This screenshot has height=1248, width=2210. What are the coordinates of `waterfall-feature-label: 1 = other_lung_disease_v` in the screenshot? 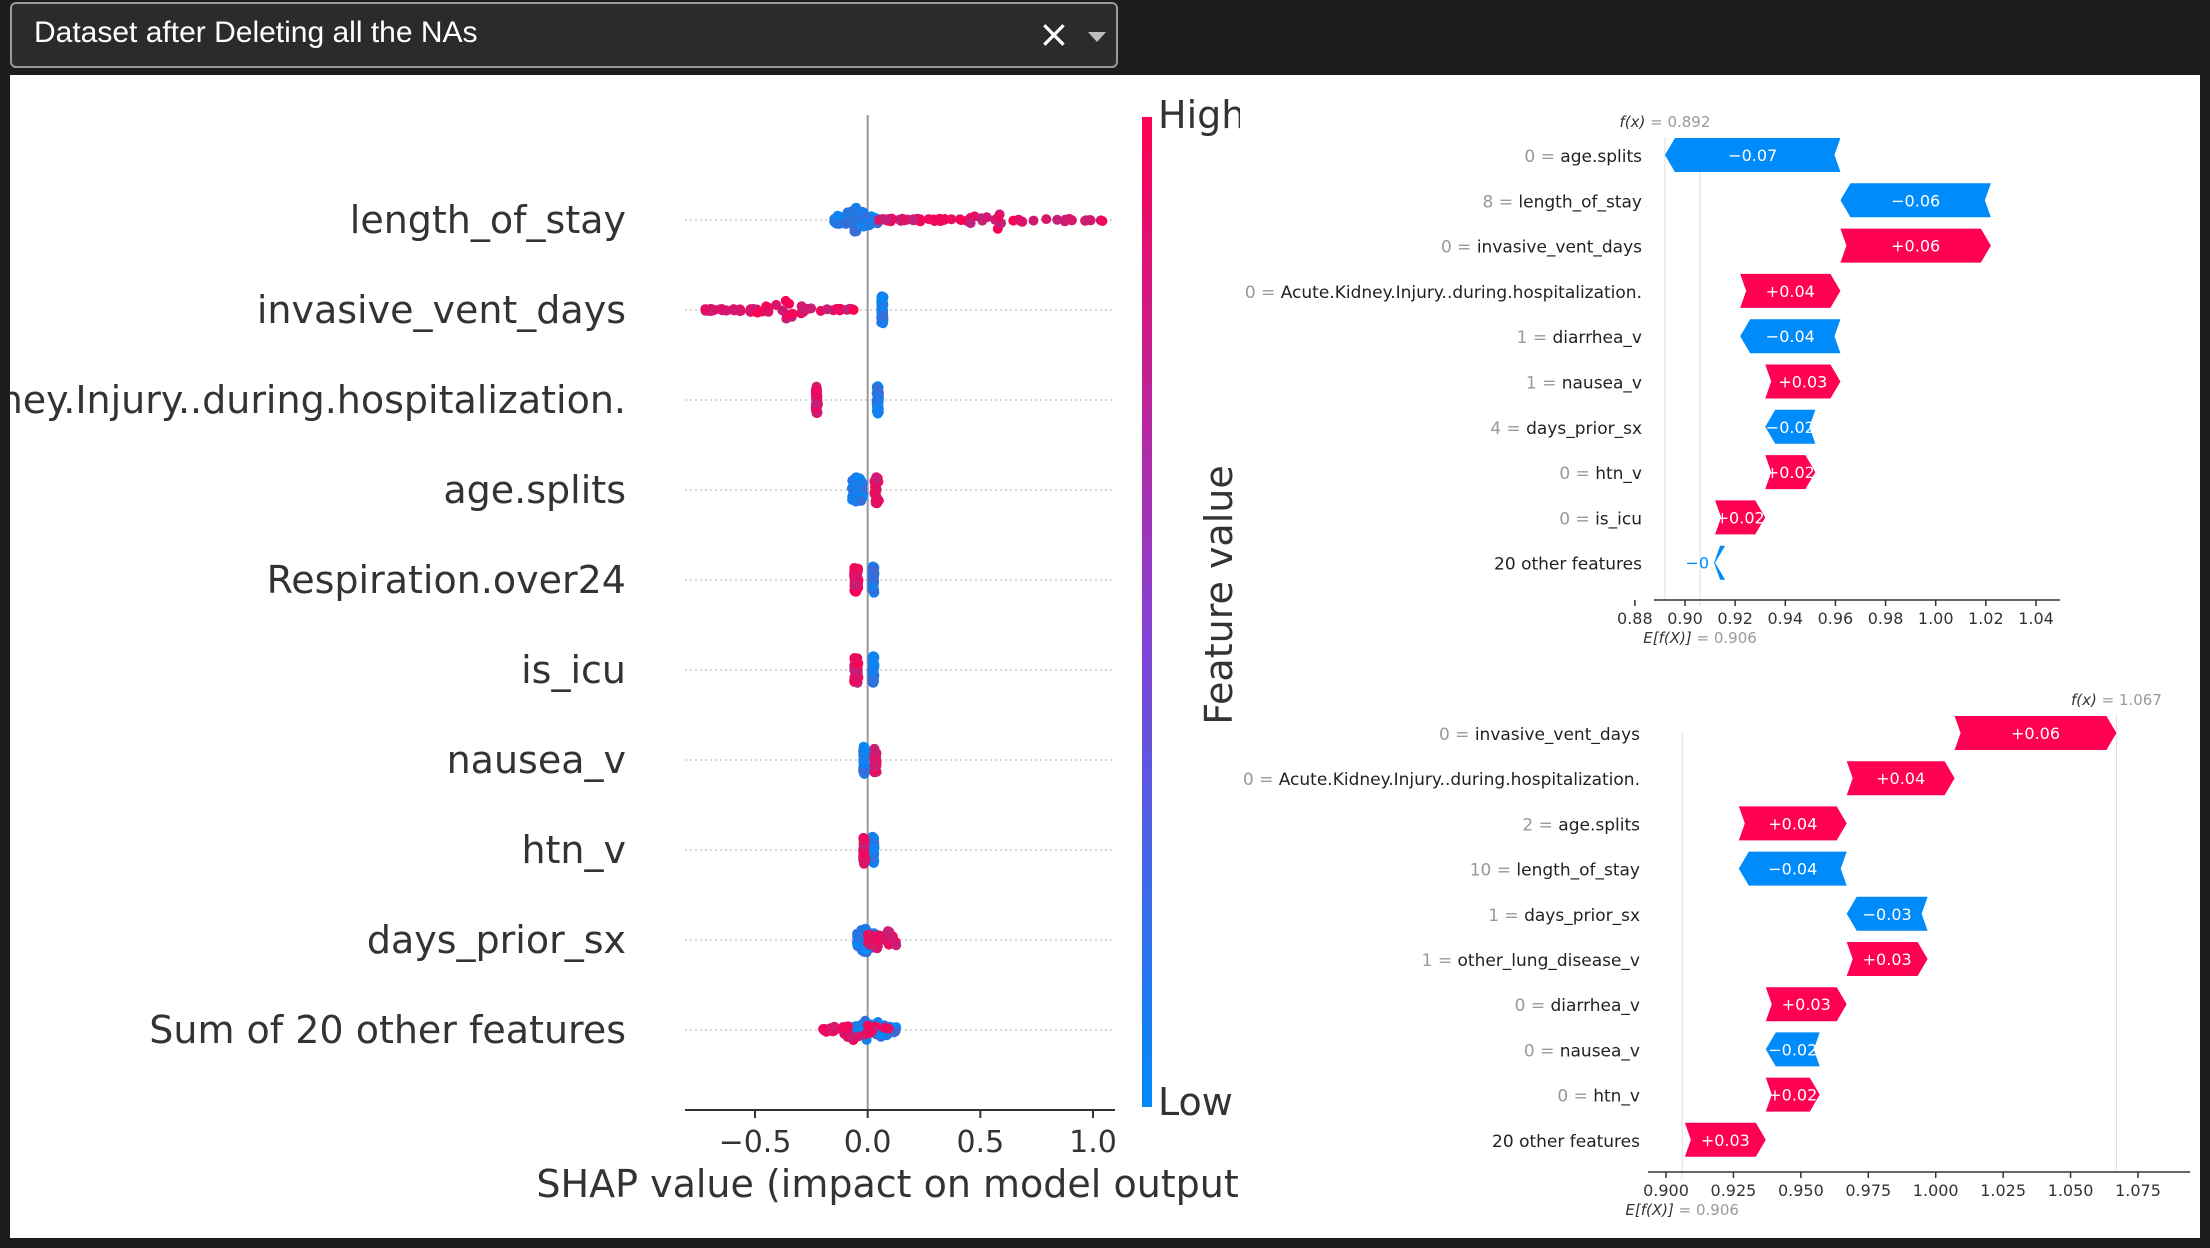 It's located at (1531, 961).